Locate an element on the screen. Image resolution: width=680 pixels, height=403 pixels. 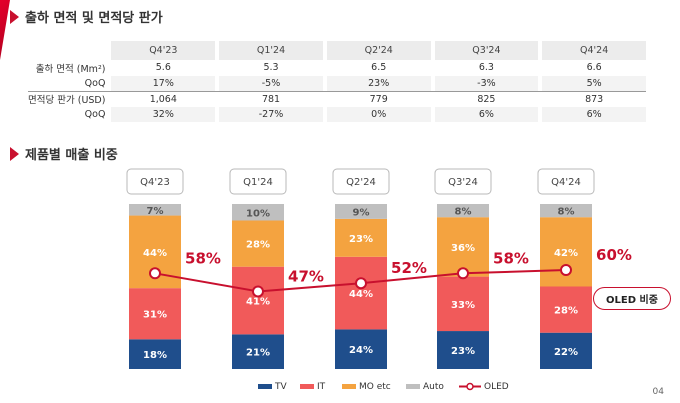
table-cell: 5.6 is located at coordinates (163, 68).